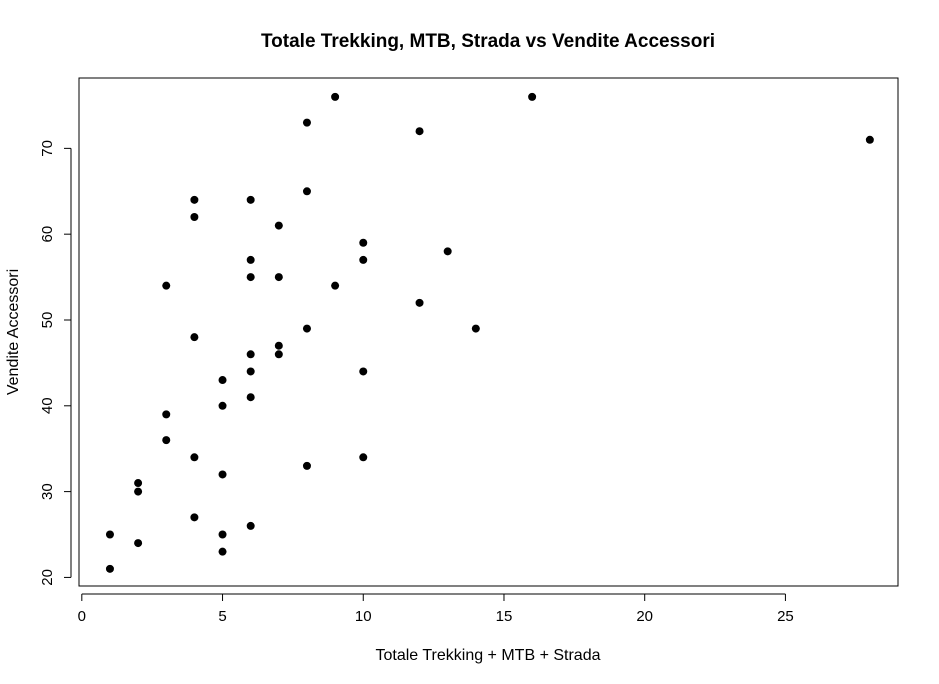  What do you see at coordinates (436, 609) in the screenshot?
I see `x-axis: 0 5 10 15 20 25` at bounding box center [436, 609].